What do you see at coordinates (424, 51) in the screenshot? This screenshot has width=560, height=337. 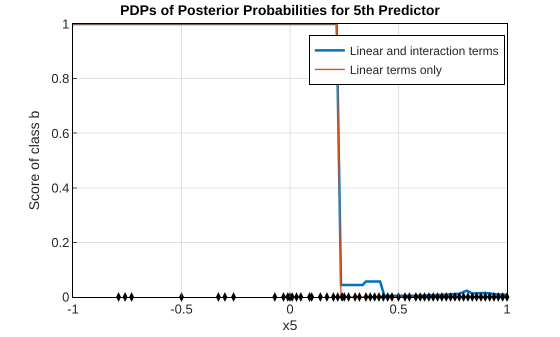 I see `legend-label: Linear and interaction terms` at bounding box center [424, 51].